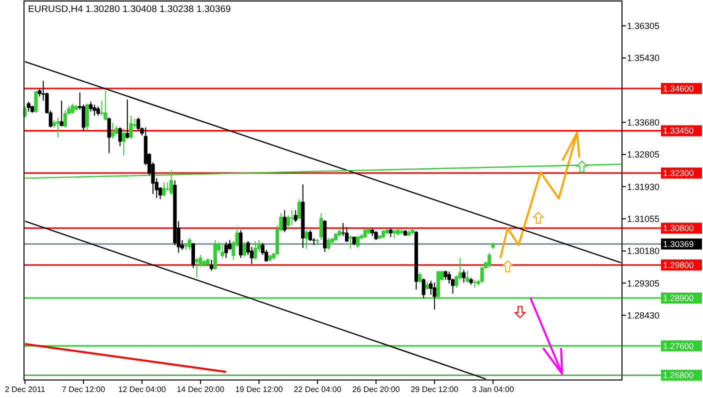  Describe the element at coordinates (434, 389) in the screenshot. I see `x-tick-label: 29 Dec 12:00` at that location.